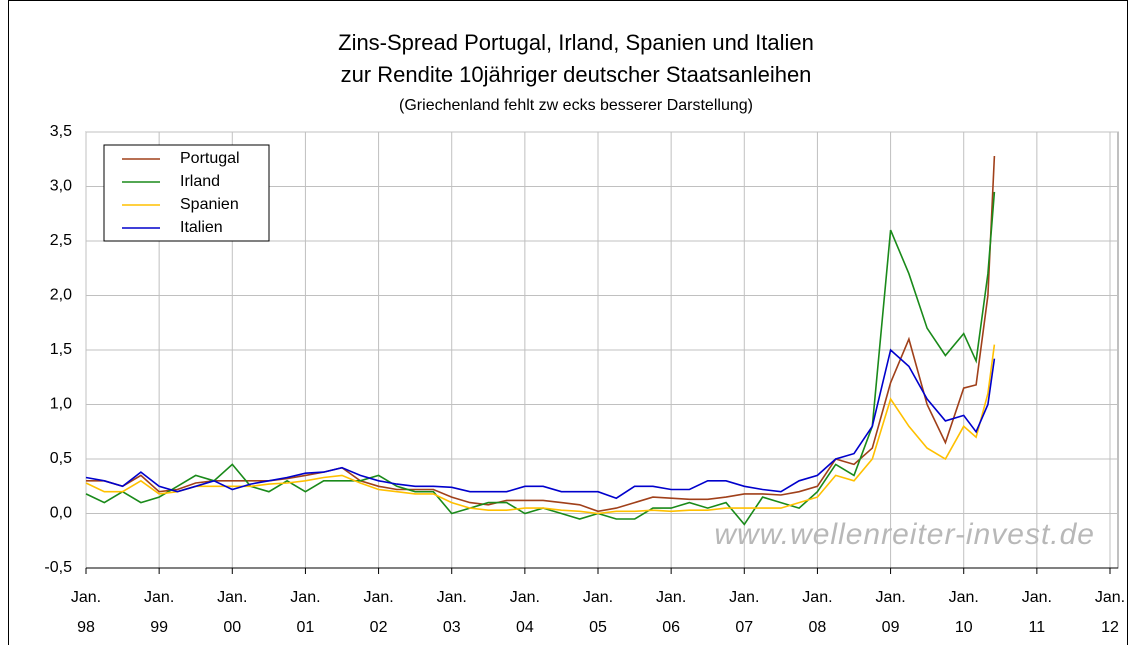  Describe the element at coordinates (86, 612) in the screenshot. I see `x-tick-label: Jan. 98` at that location.